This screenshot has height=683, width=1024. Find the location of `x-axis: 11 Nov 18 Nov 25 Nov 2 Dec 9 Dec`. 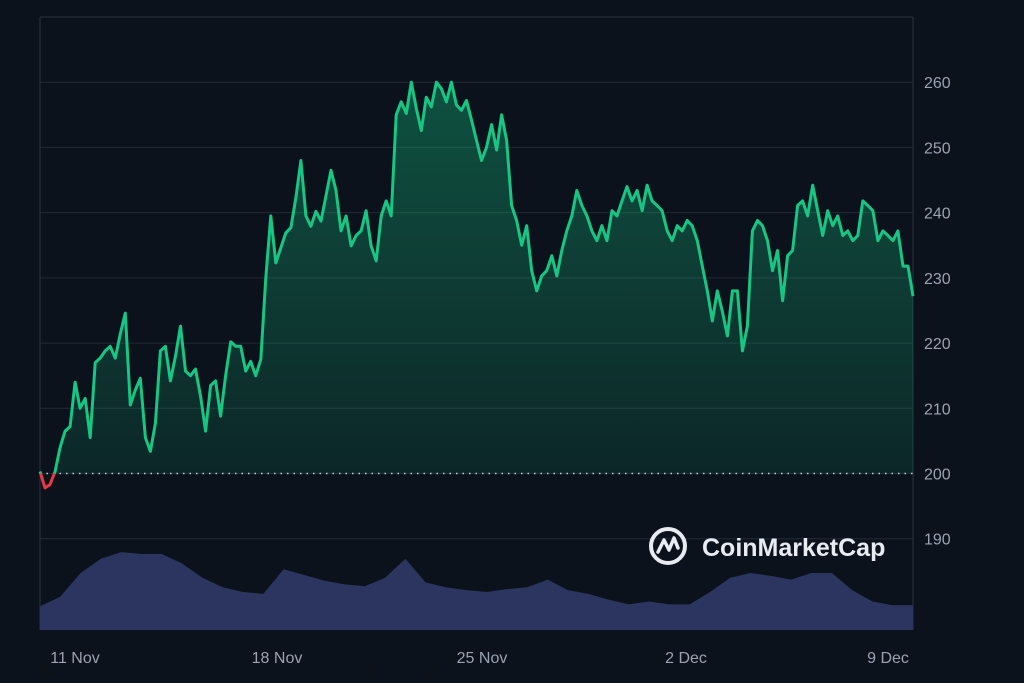

x-axis: 11 Nov 18 Nov 25 Nov 2 Dec 9 Dec is located at coordinates (479, 658).